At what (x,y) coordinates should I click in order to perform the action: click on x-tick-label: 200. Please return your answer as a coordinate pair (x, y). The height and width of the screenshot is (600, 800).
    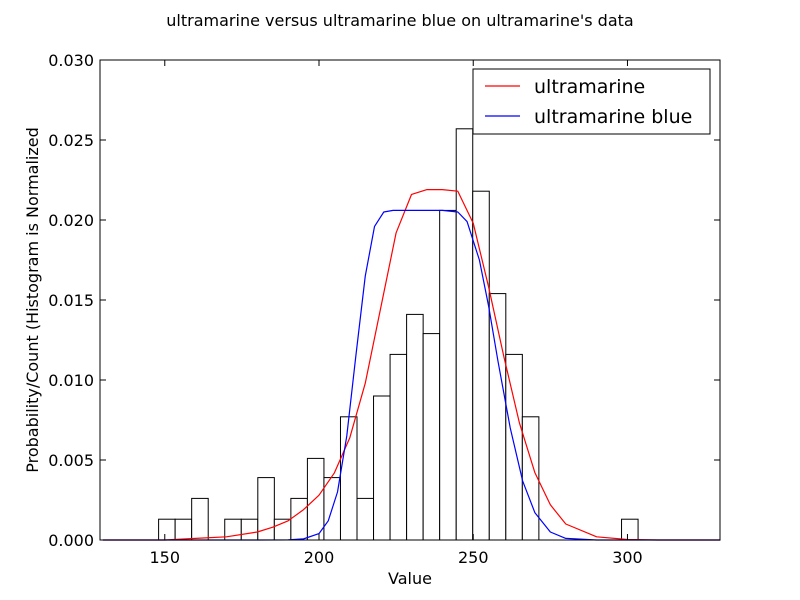
    Looking at the image, I should click on (319, 557).